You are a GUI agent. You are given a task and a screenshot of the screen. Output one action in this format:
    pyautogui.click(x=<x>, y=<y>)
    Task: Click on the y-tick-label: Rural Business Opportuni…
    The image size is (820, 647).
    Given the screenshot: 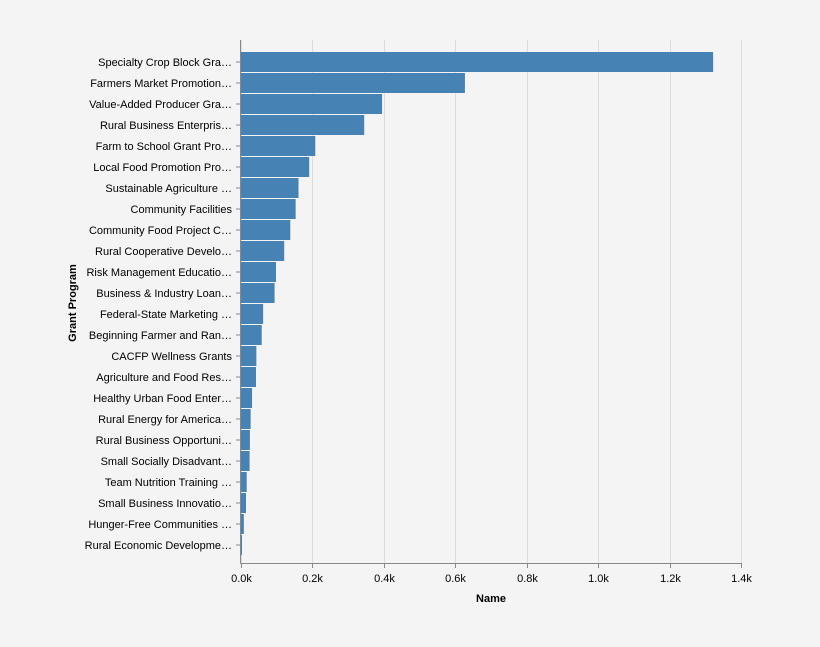 What is the action you would take?
    pyautogui.click(x=164, y=441)
    